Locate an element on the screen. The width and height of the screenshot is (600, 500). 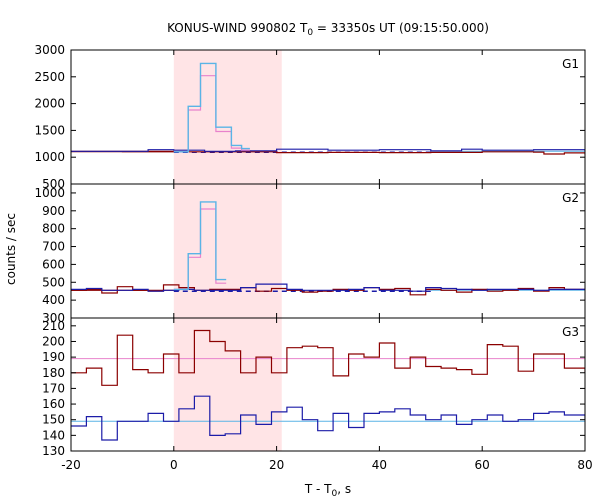
x-axis-label-subscript: 0 is located at coordinates (335, 494).